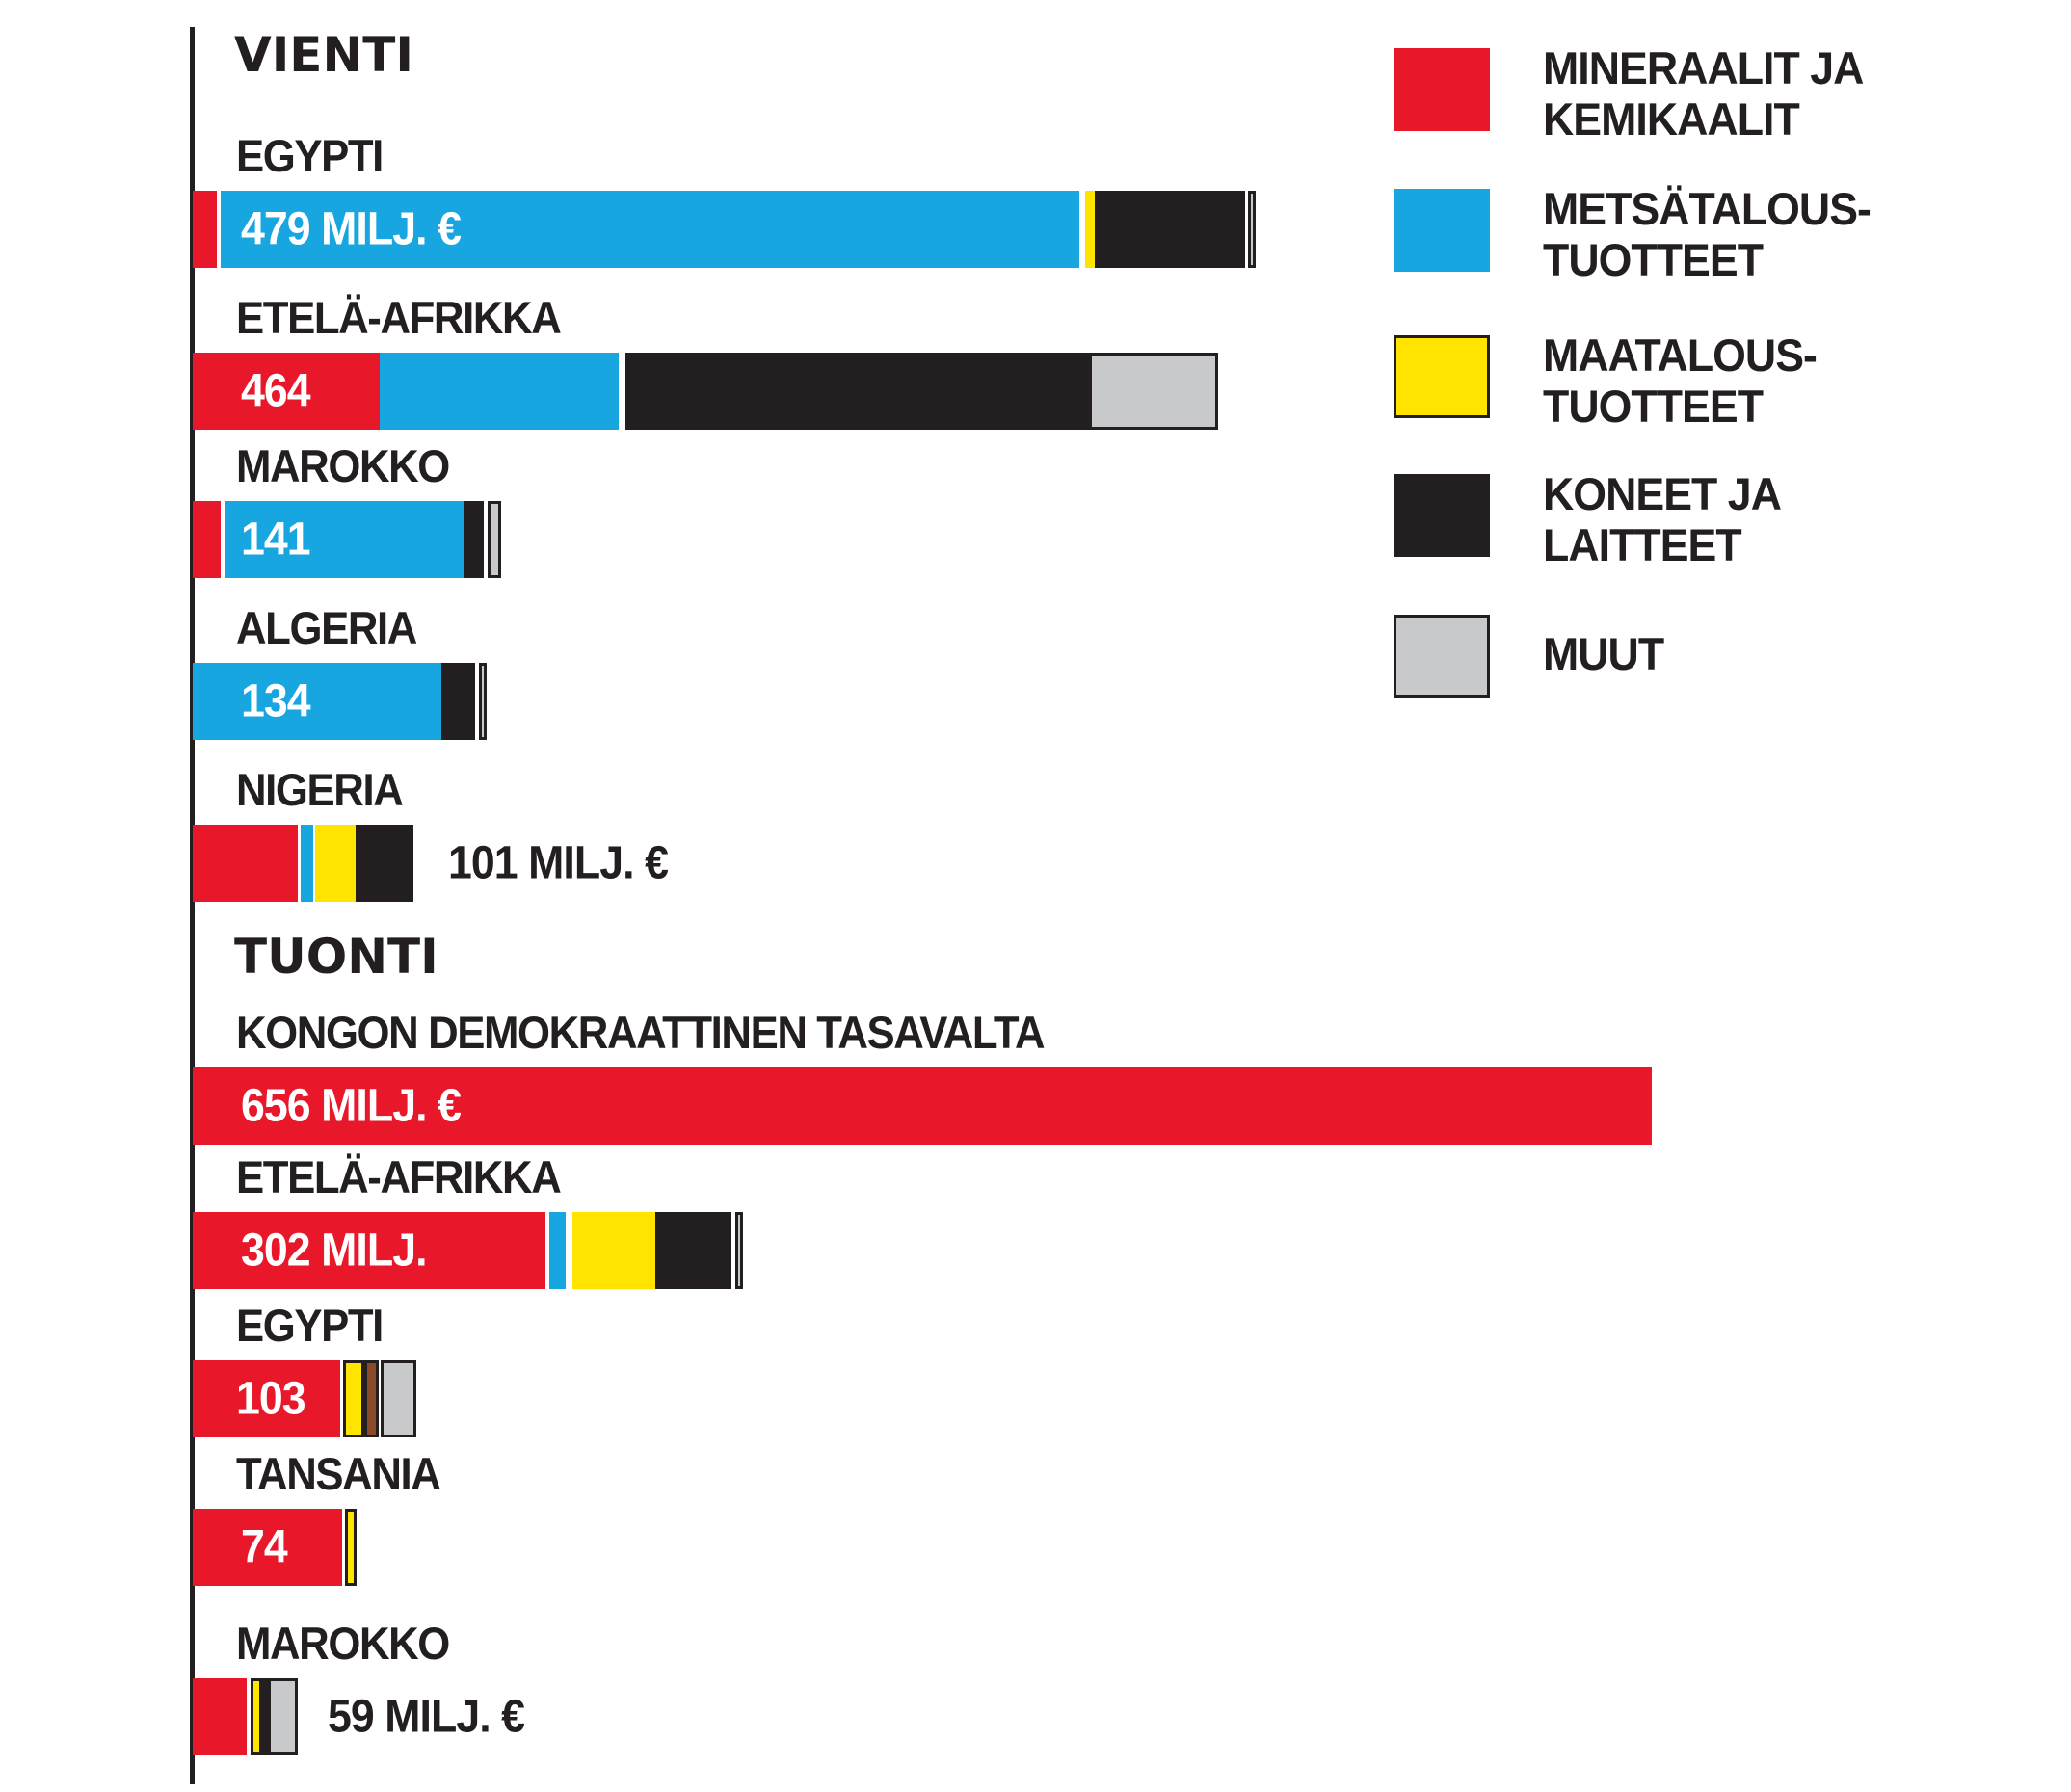 The width and height of the screenshot is (2071, 1792). Describe the element at coordinates (1442, 231) in the screenshot. I see `legend-swatch-blue` at that location.